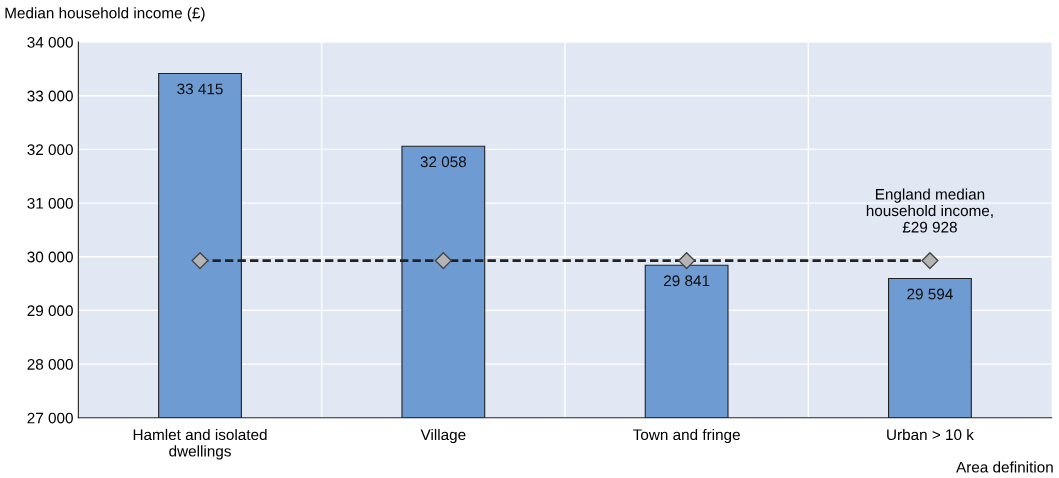  I want to click on y-tick-label: 29 000, so click(50, 311).